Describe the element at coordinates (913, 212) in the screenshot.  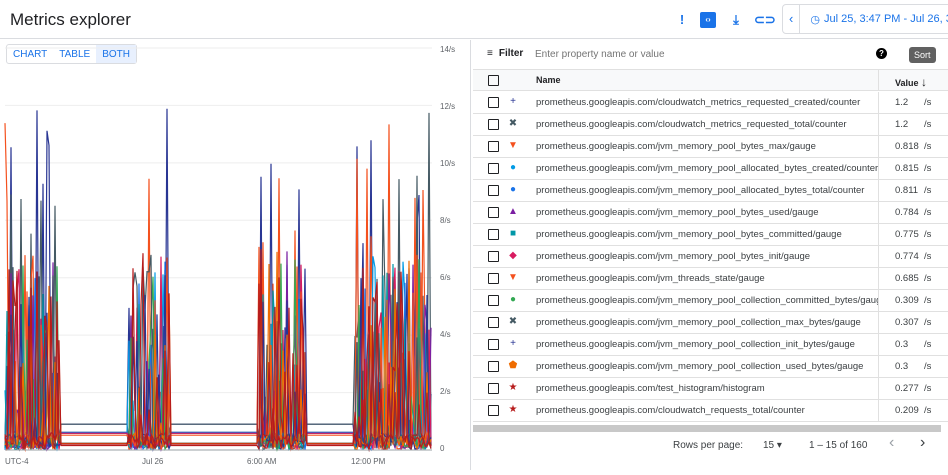
I see `metric-value: 0.784/s` at that location.